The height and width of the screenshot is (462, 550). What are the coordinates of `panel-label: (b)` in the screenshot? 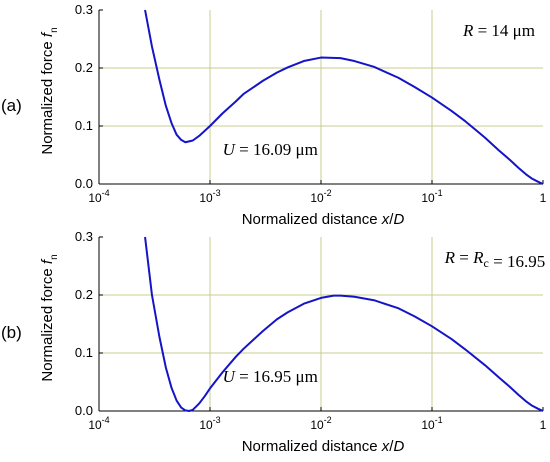 It's located at (11, 332).